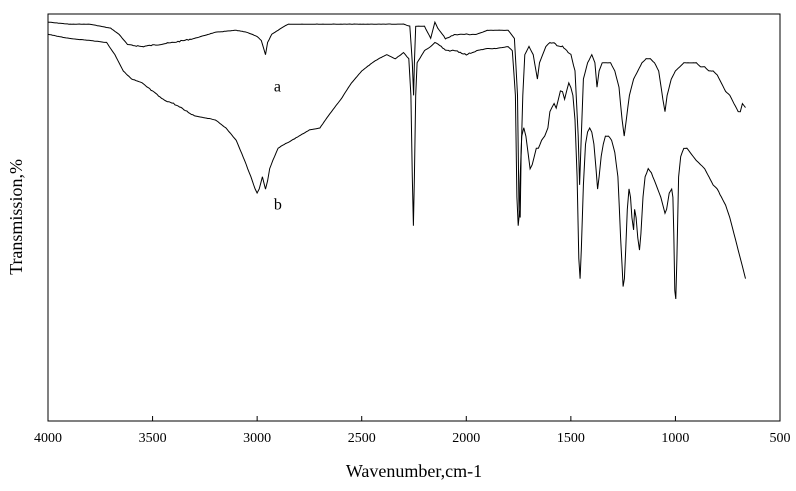 The height and width of the screenshot is (491, 796). I want to click on x-tick-label: 4000, so click(48, 438).